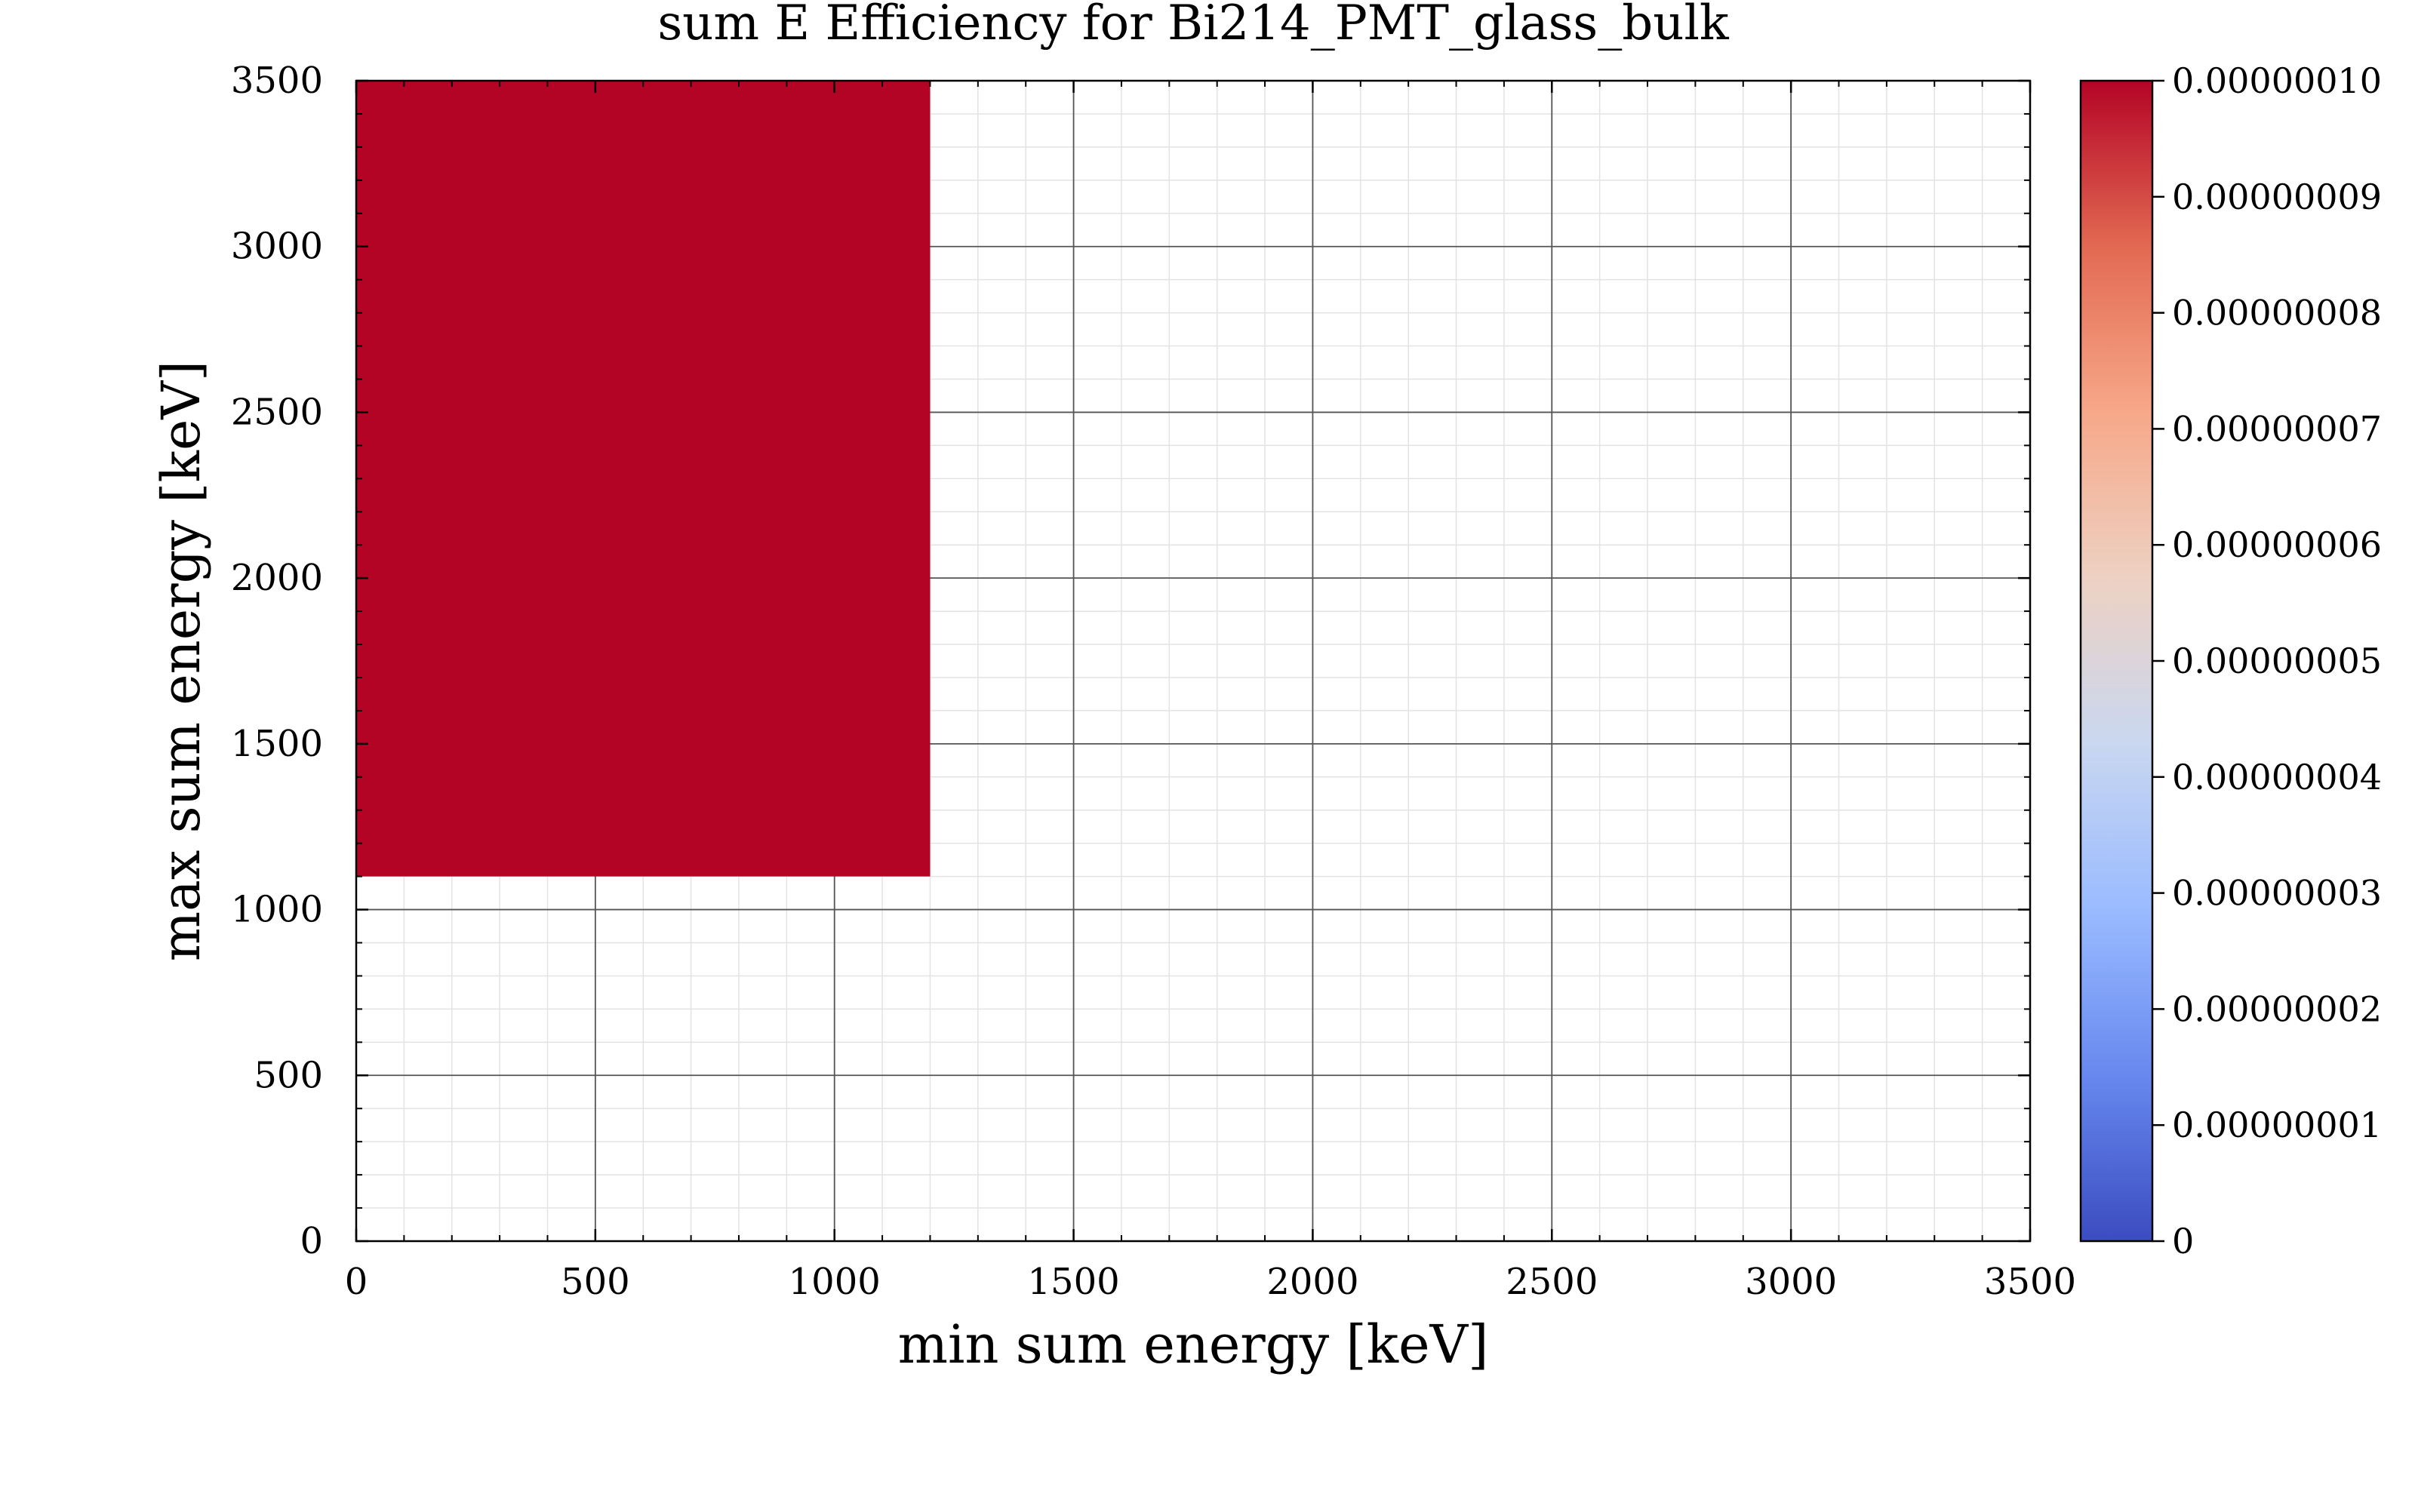 The width and height of the screenshot is (2415, 1512). I want to click on x-tick-label: 3000, so click(1791, 1282).